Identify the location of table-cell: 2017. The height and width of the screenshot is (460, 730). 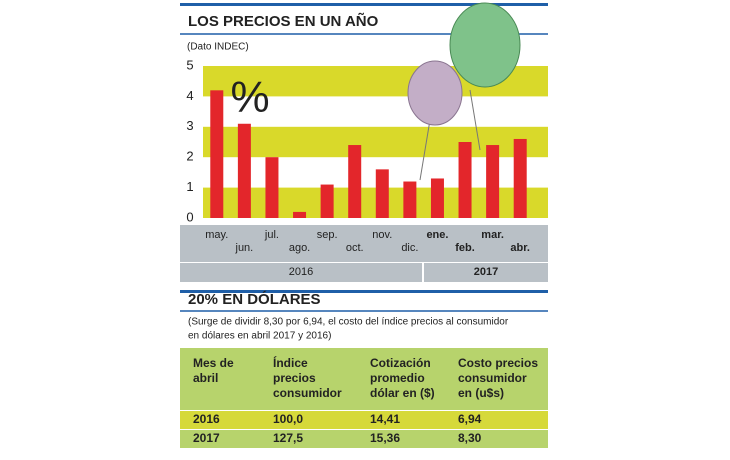
(206, 438).